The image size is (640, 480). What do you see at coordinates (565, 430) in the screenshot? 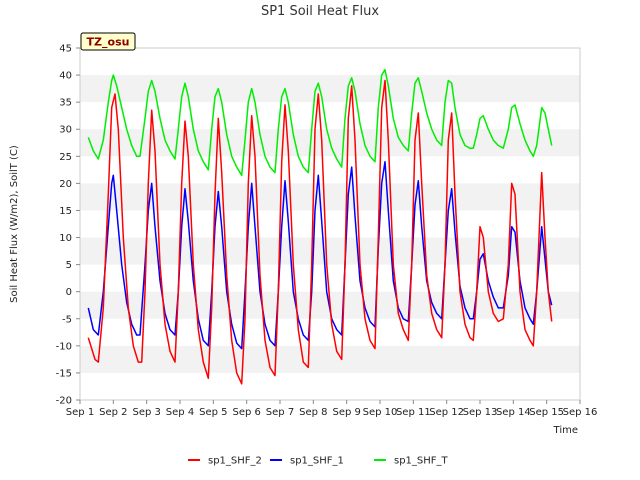
I see `x-axis-label: Time` at bounding box center [565, 430].